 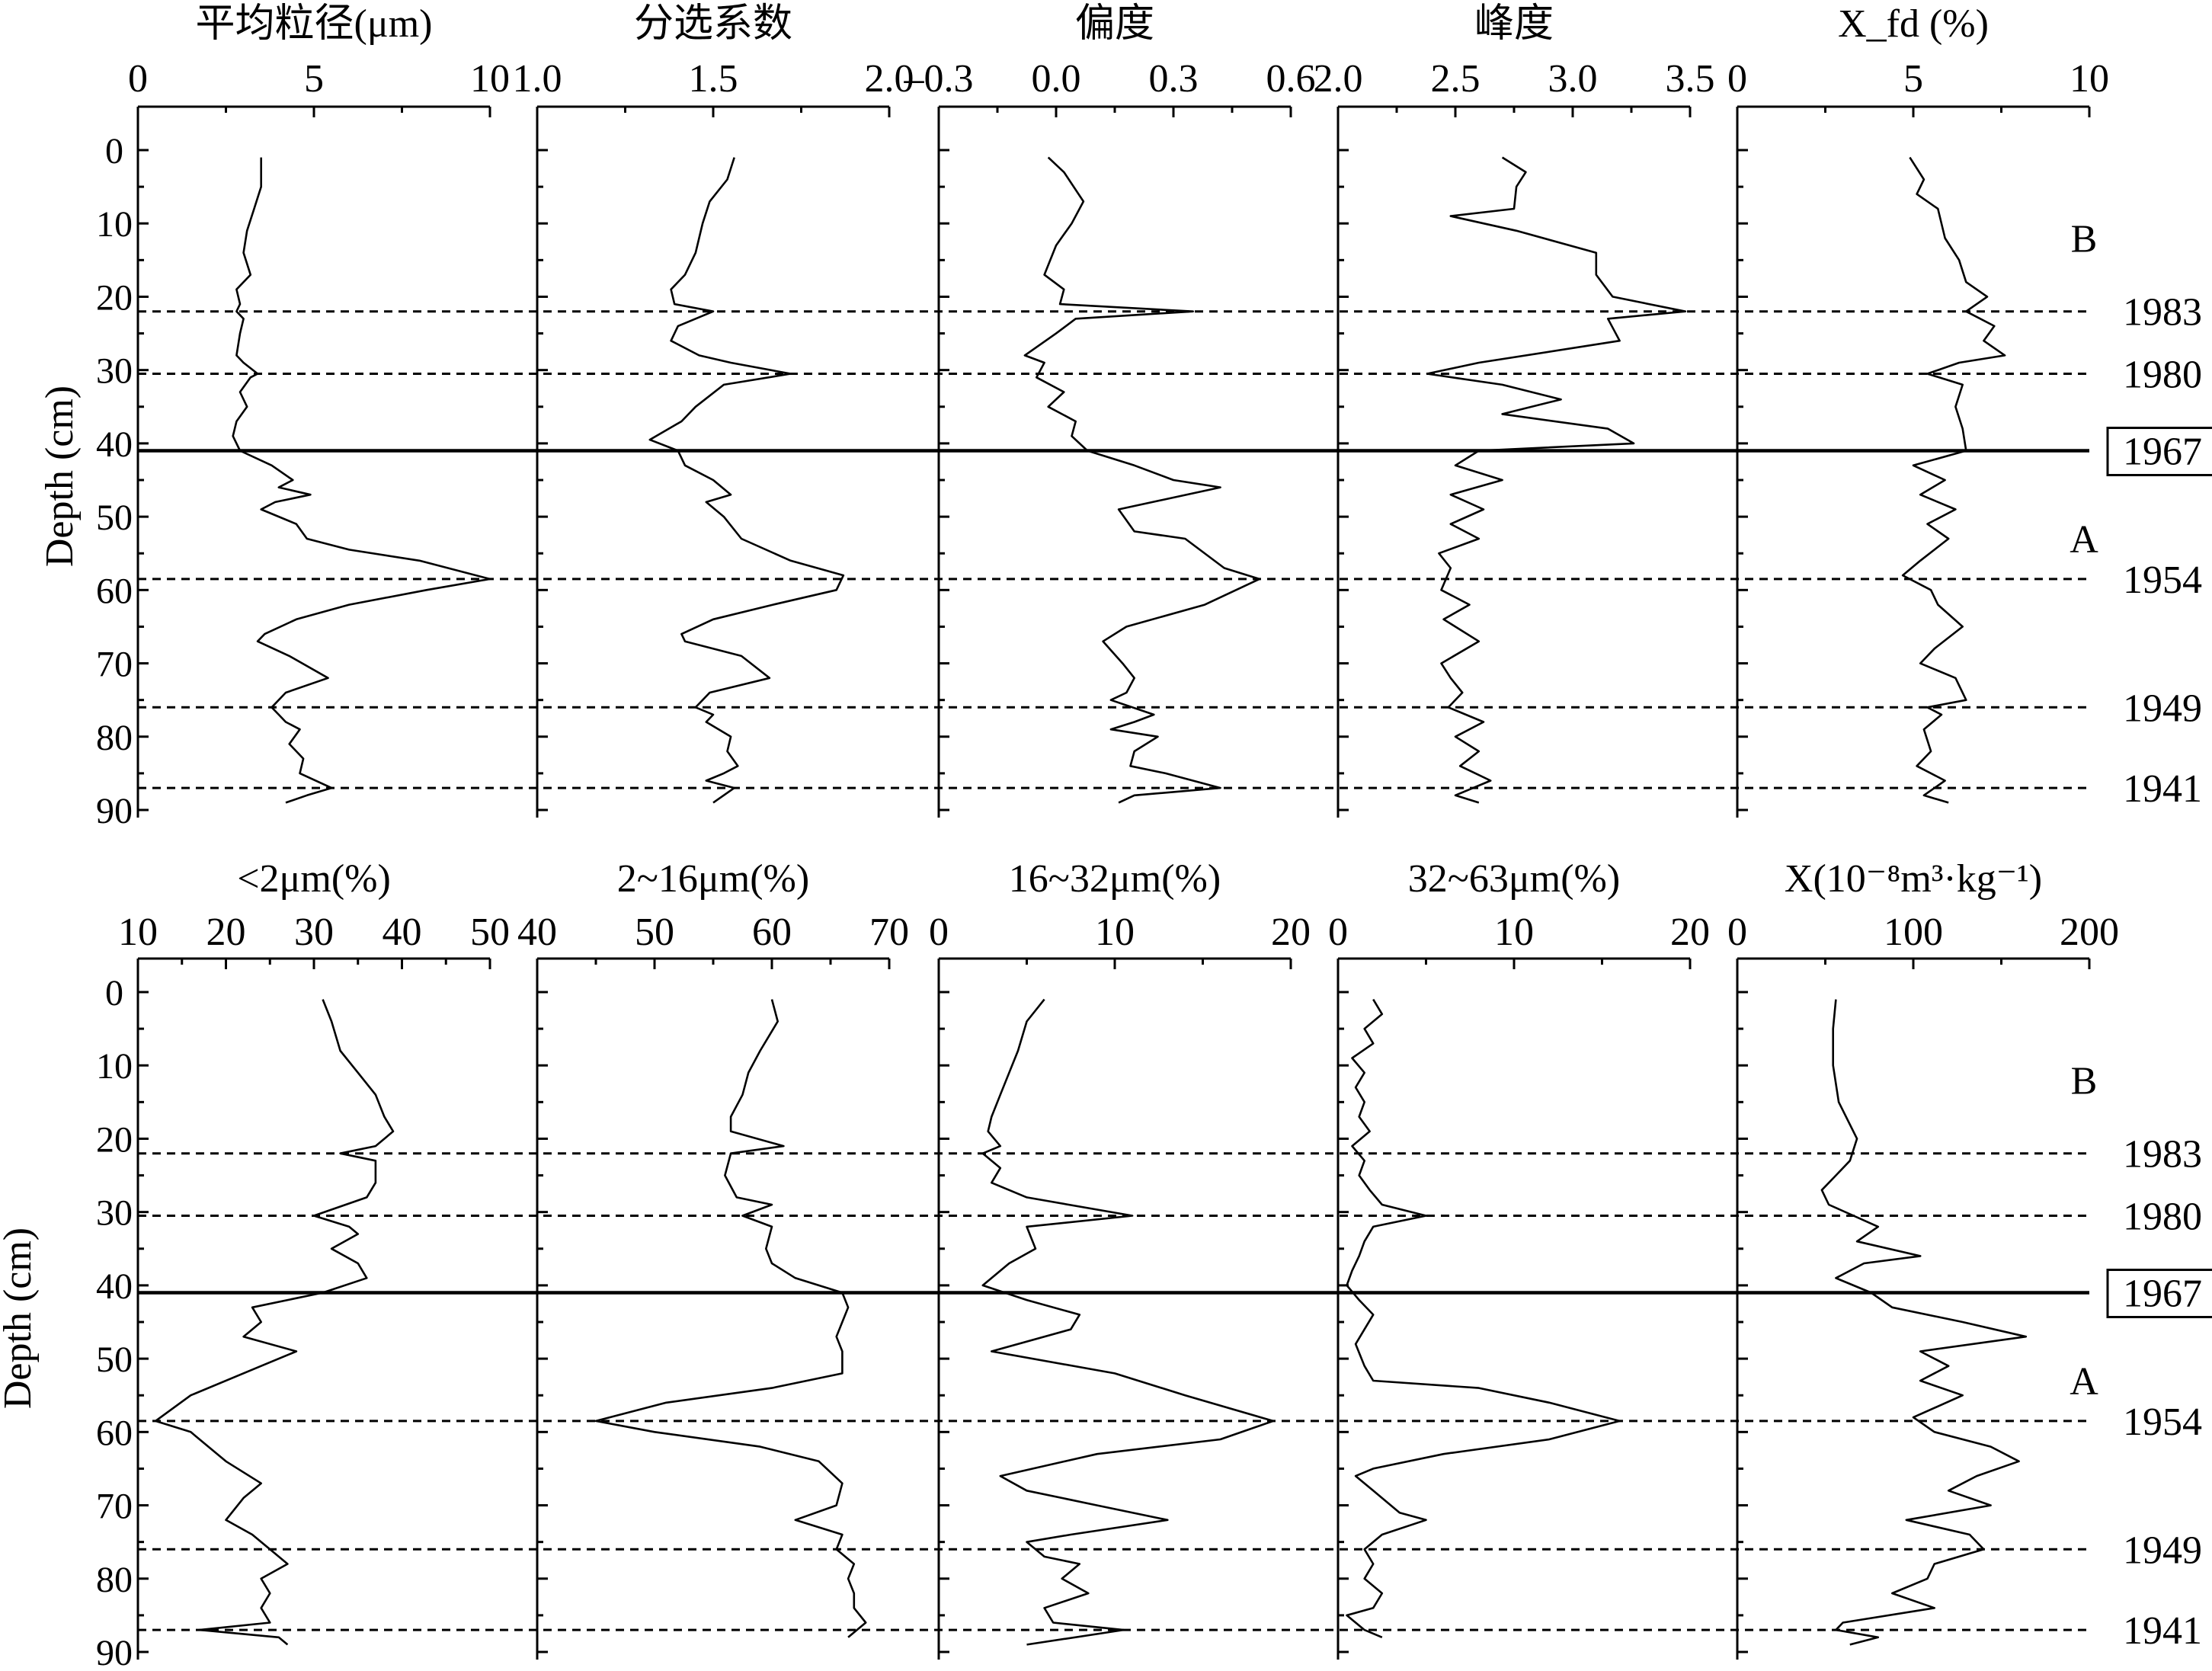 What do you see at coordinates (114, 738) in the screenshot?
I see `depth-tick-label: 80` at bounding box center [114, 738].